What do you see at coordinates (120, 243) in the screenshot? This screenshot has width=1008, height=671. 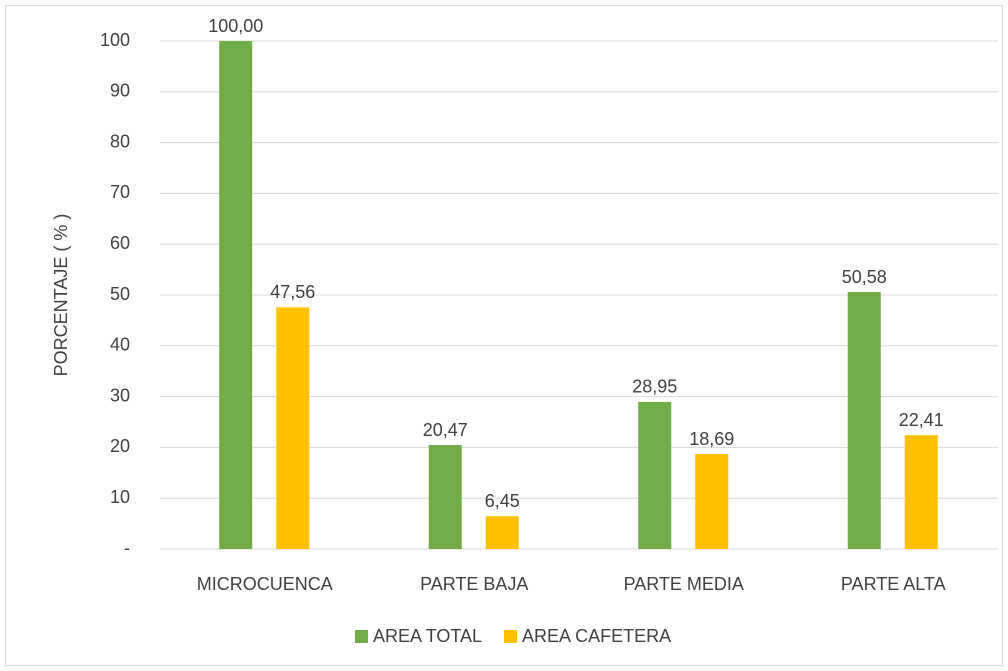 I see `y-tick-label: 60` at bounding box center [120, 243].